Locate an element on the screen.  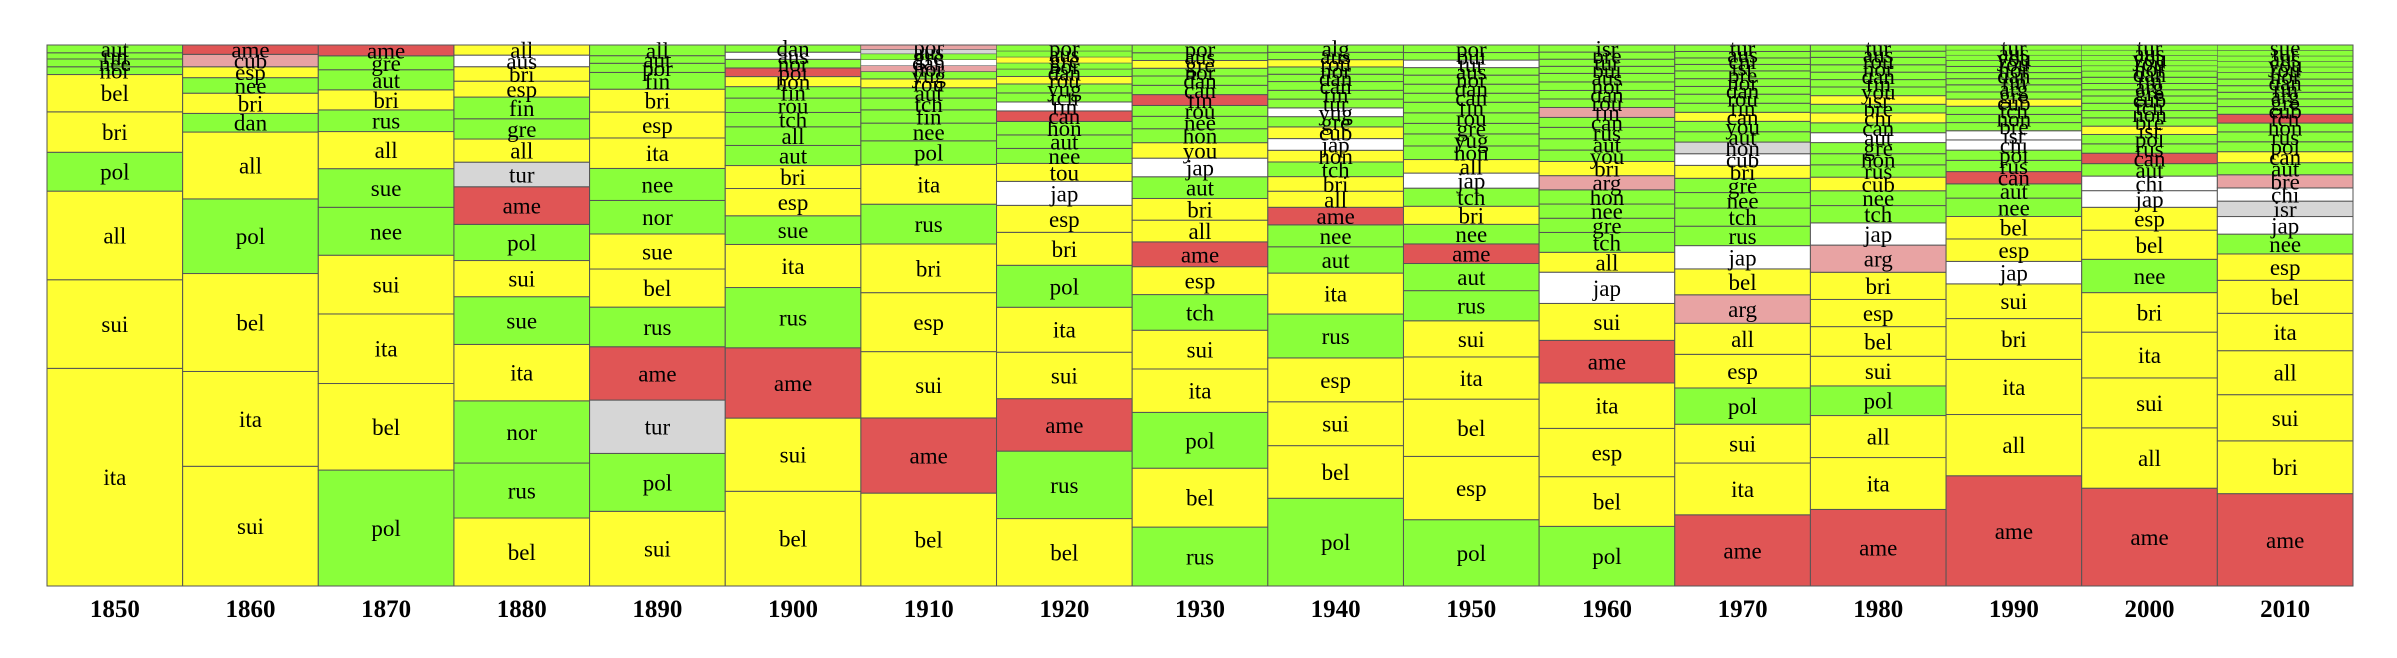
segment-label: por is located at coordinates (1200, 49).